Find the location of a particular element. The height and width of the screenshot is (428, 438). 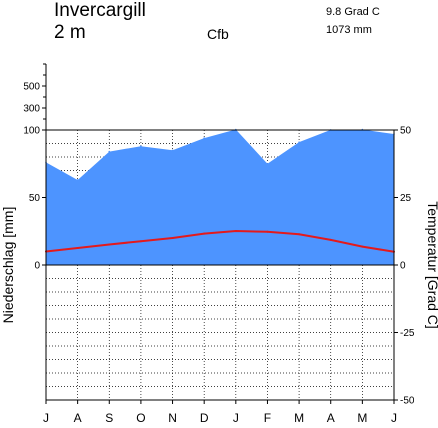

left-tick-label: 500 is located at coordinates (31, 87).